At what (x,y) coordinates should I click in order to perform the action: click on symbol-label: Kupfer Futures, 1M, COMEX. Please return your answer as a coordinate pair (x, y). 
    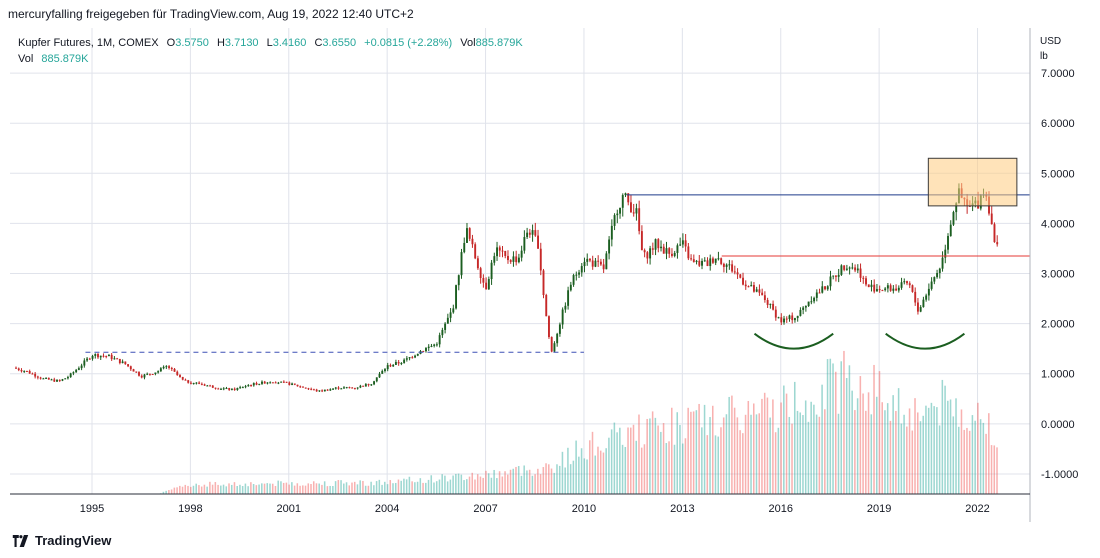
    Looking at the image, I should click on (88, 43).